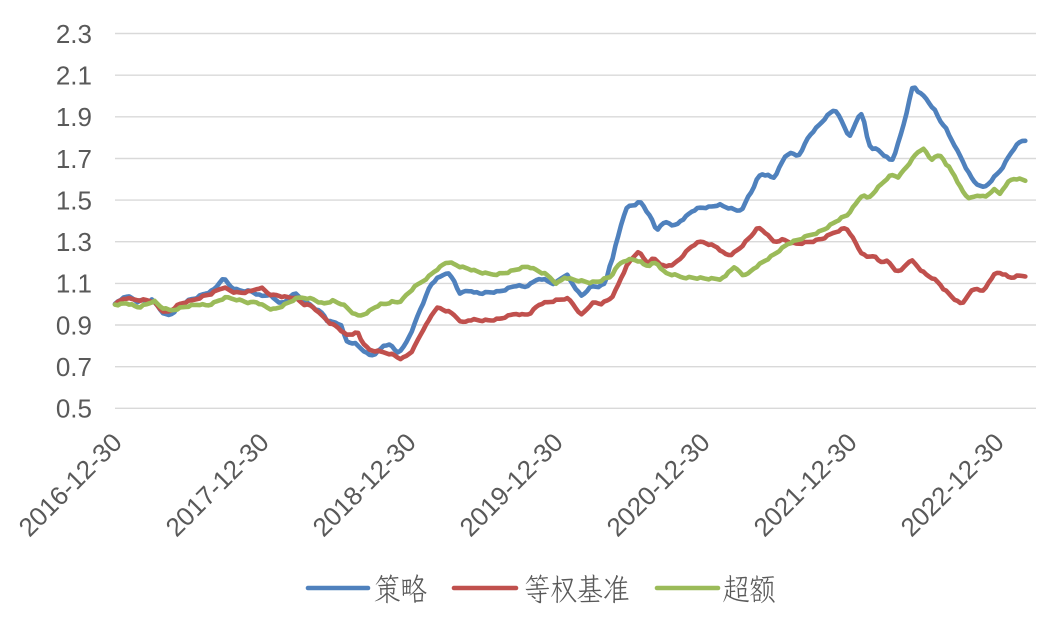  Describe the element at coordinates (74, 325) in the screenshot. I see `svg-text: 0.9` at that location.